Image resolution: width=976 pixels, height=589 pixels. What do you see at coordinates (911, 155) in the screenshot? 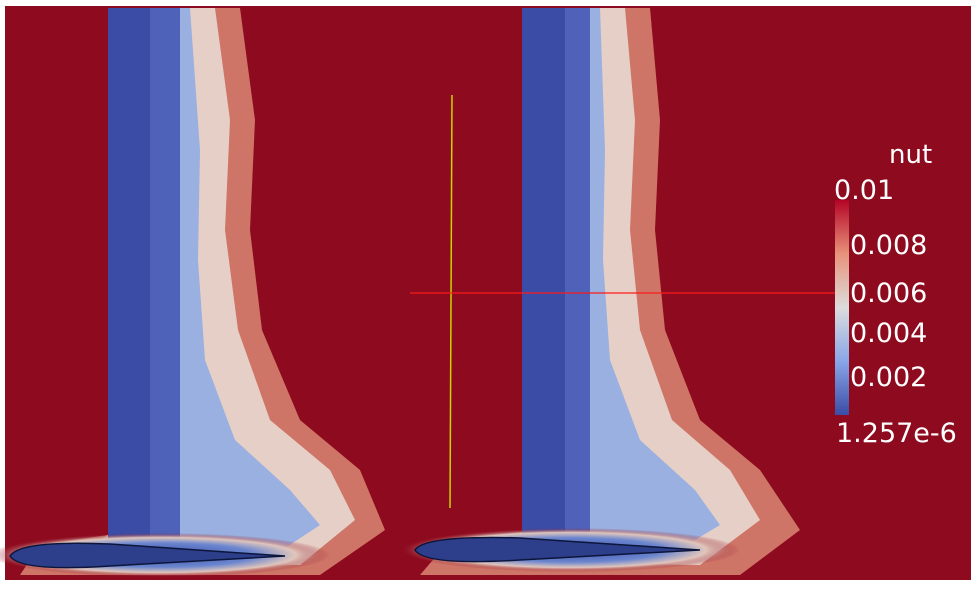
I see `colorbar-title: nut` at bounding box center [911, 155].